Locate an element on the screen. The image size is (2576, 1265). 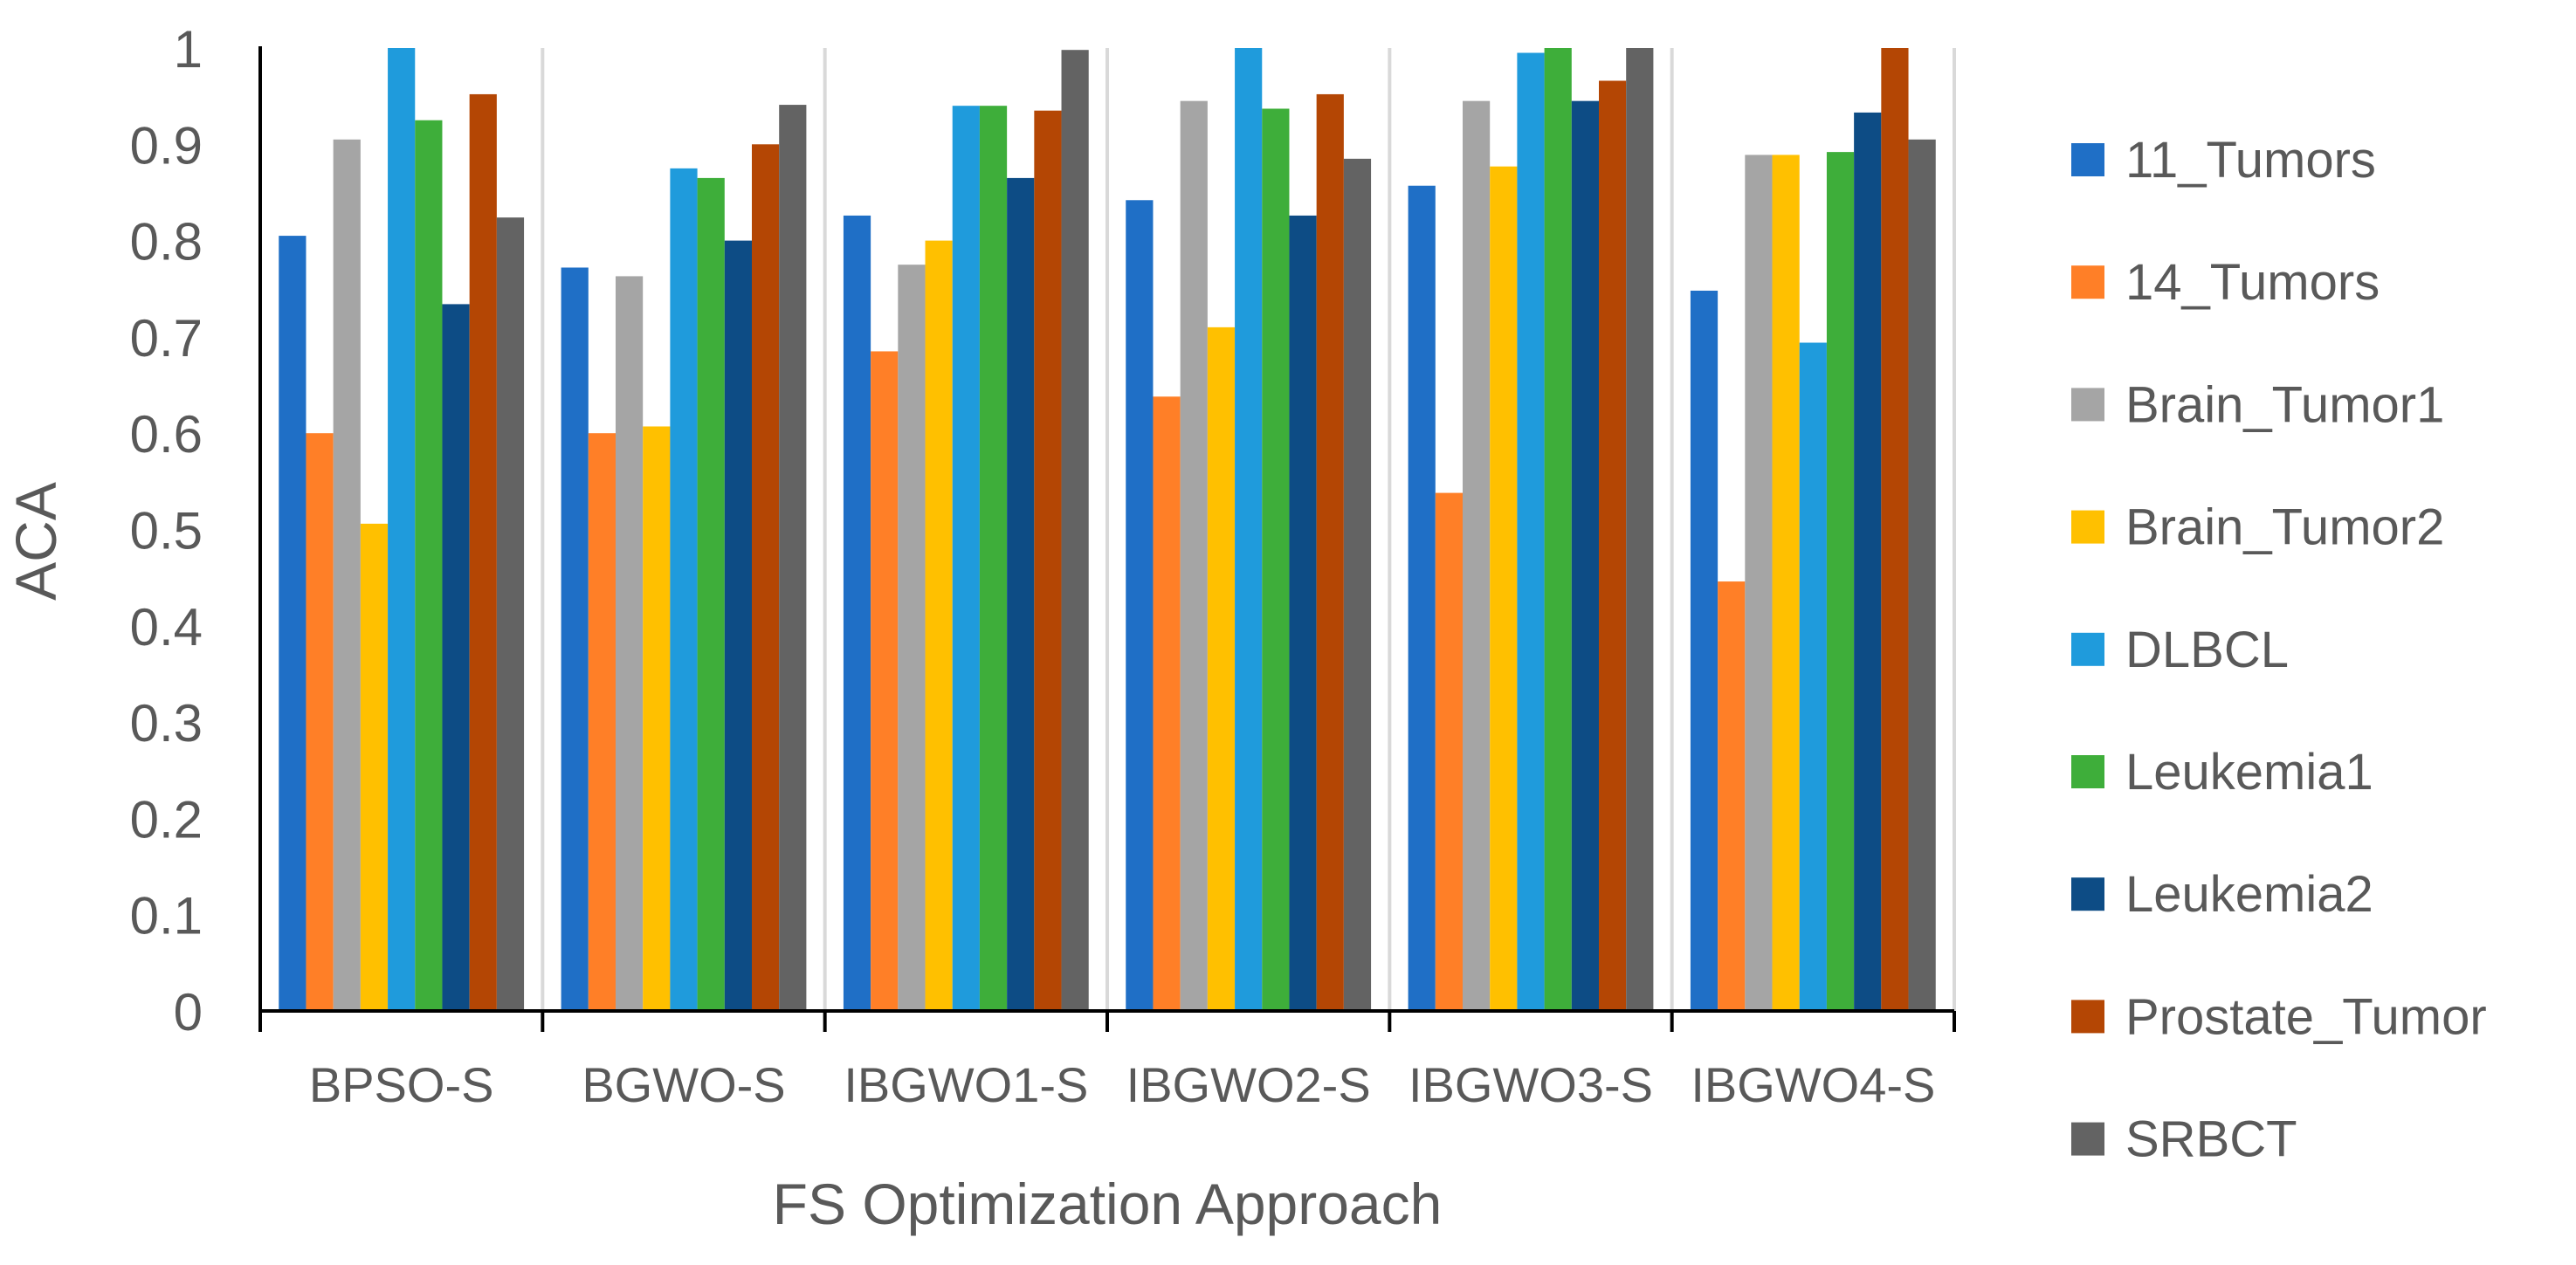
legend-label: DLBCL is located at coordinates (2207, 650).